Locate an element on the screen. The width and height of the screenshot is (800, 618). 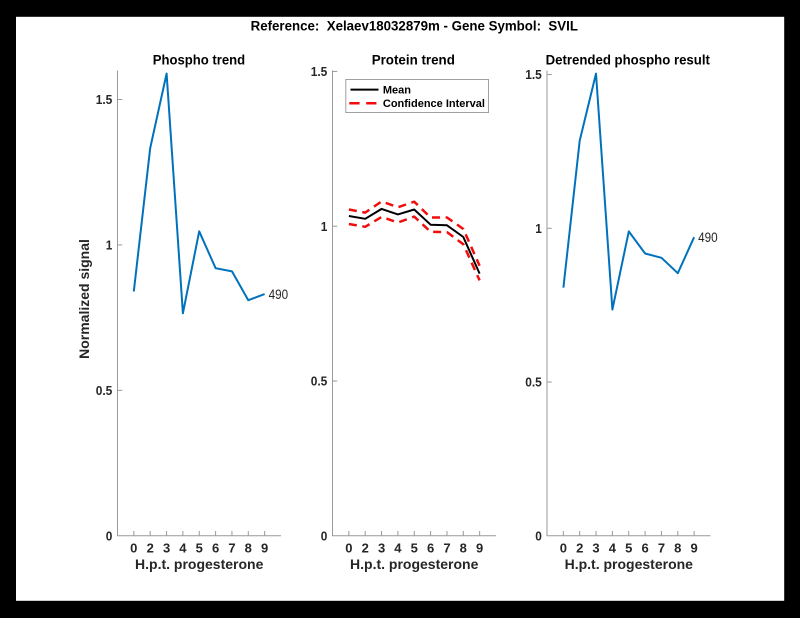
svg-text: Mean is located at coordinates (397, 91).